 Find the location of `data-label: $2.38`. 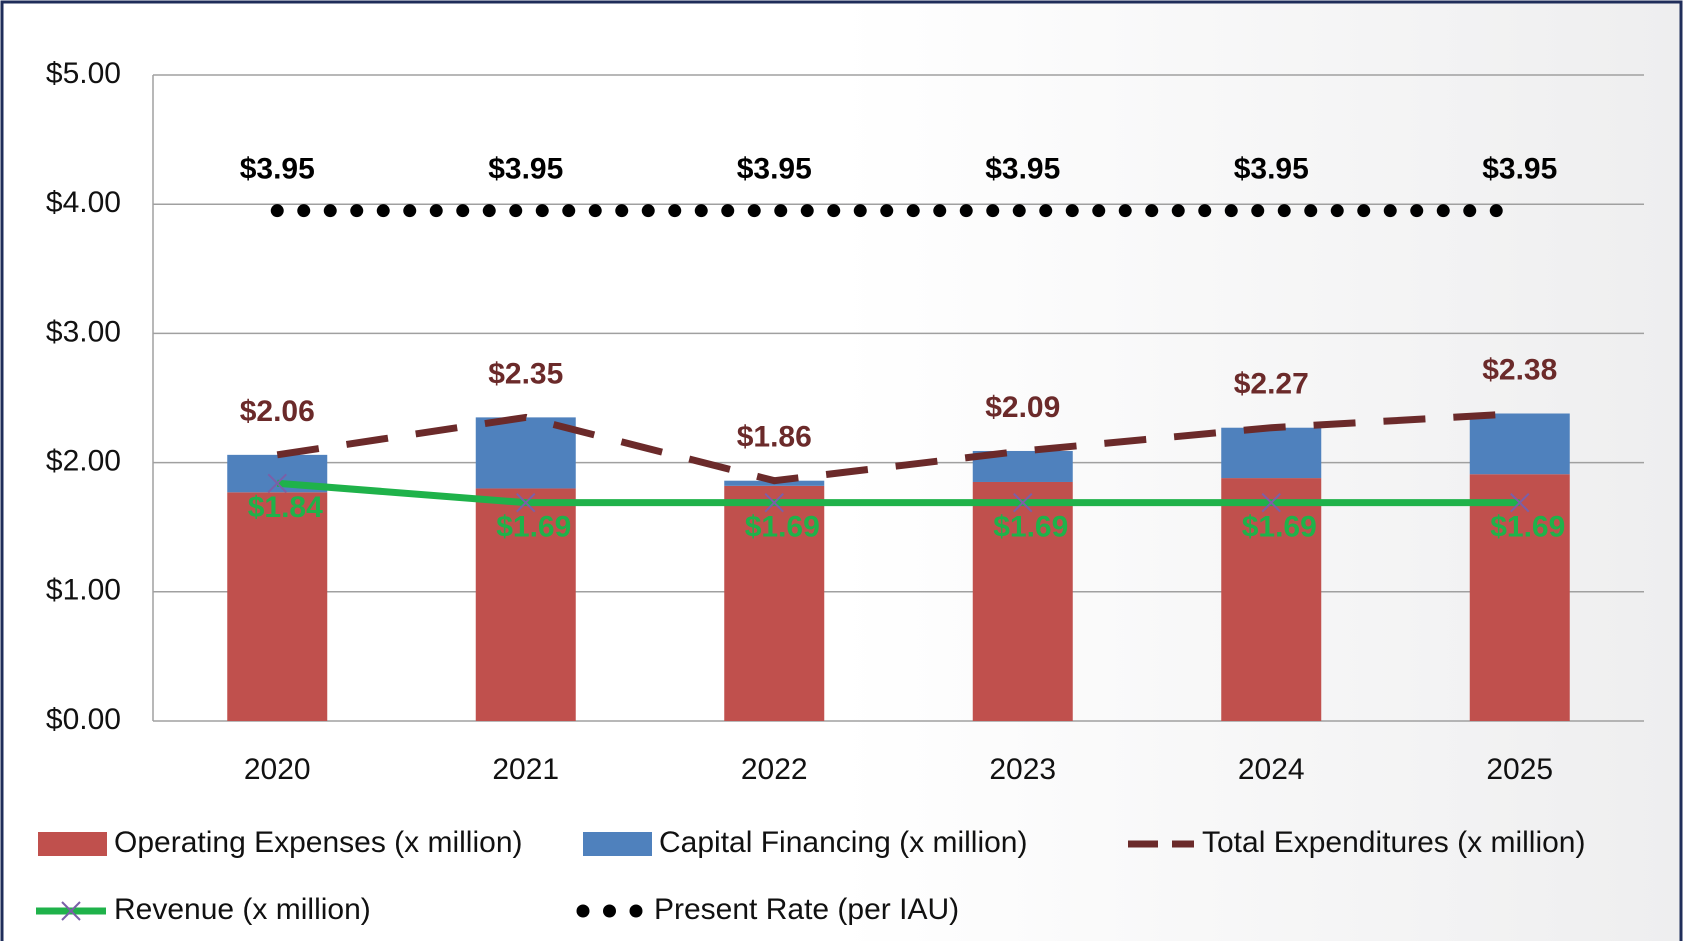

data-label: $2.38 is located at coordinates (1519, 369).